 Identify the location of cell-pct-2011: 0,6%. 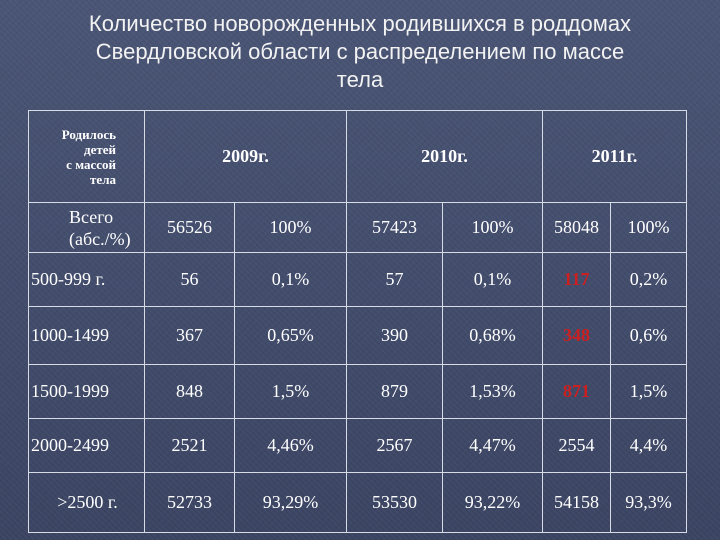
(648, 335).